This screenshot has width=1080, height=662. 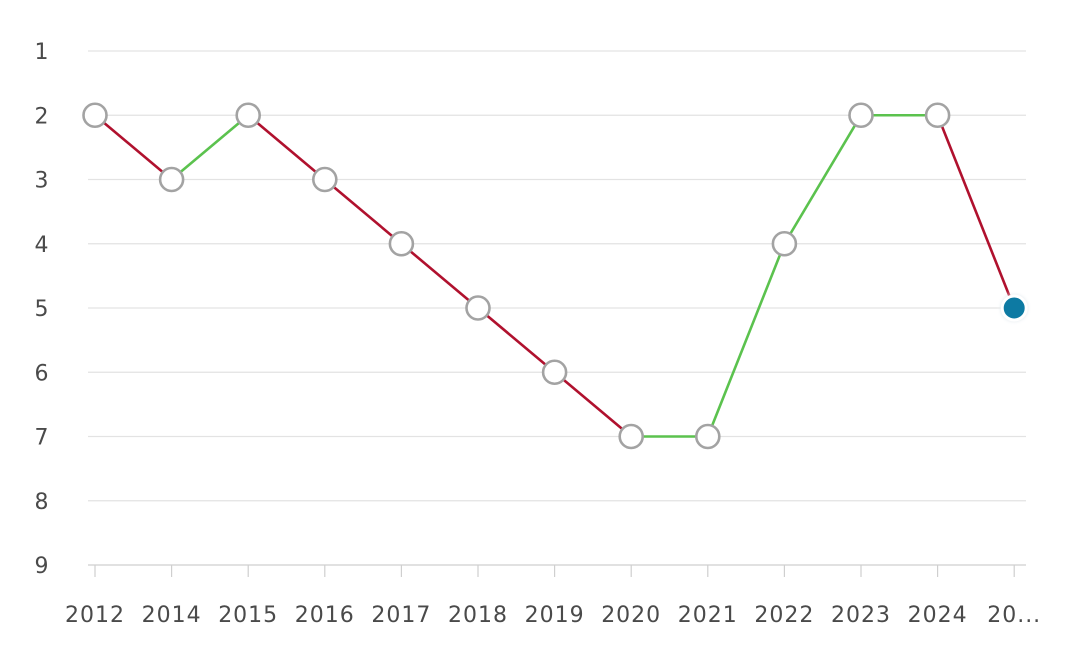 What do you see at coordinates (42, 373) in the screenshot?
I see `y-tick-label: 6` at bounding box center [42, 373].